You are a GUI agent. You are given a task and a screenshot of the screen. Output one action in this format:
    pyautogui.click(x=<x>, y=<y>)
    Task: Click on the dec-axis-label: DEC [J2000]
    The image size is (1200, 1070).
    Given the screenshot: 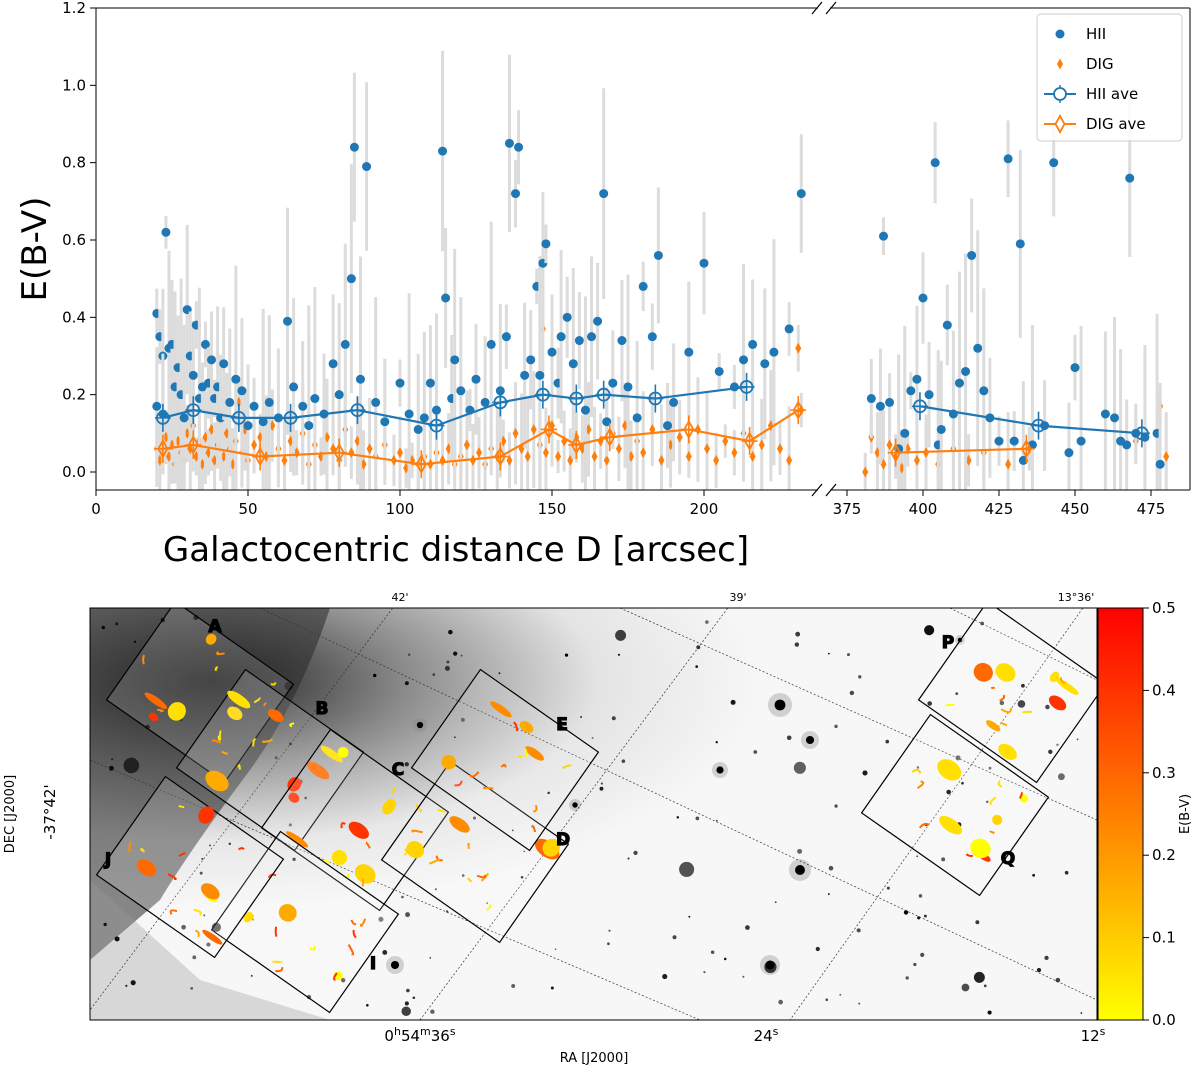 What is the action you would take?
    pyautogui.click(x=10, y=814)
    